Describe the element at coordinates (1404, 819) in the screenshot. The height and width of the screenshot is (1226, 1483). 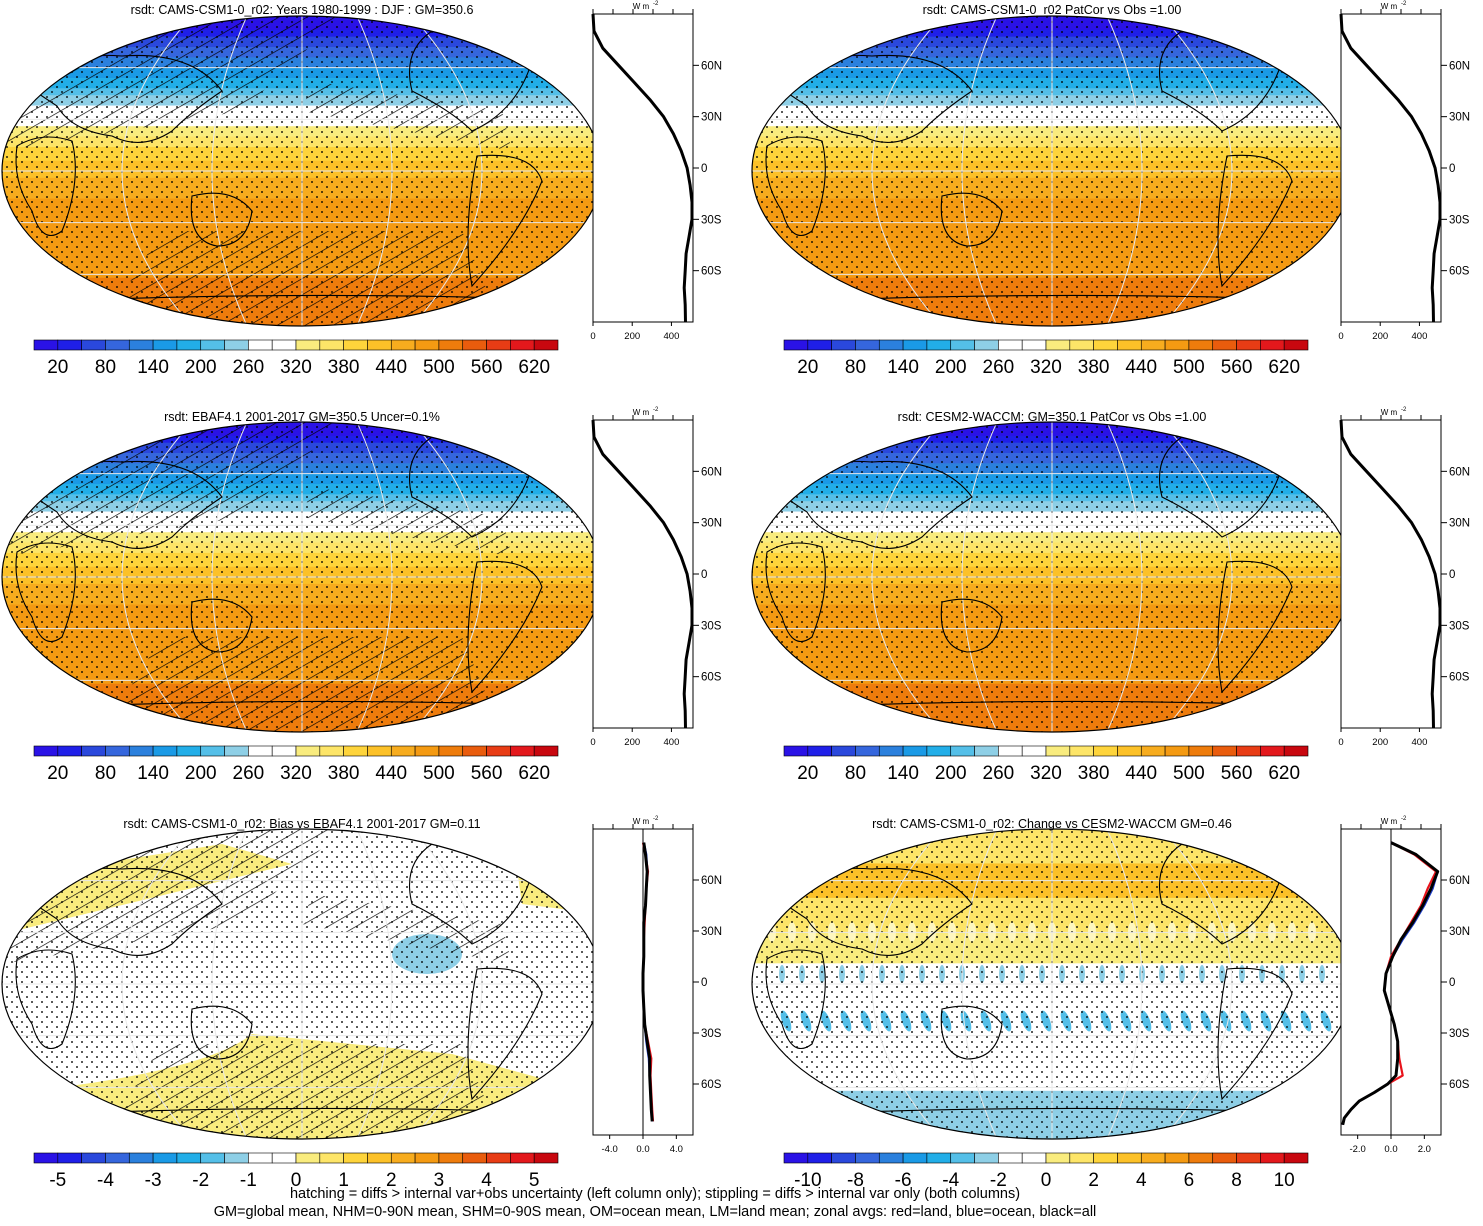
I see `profile-units-exp: -2` at that location.